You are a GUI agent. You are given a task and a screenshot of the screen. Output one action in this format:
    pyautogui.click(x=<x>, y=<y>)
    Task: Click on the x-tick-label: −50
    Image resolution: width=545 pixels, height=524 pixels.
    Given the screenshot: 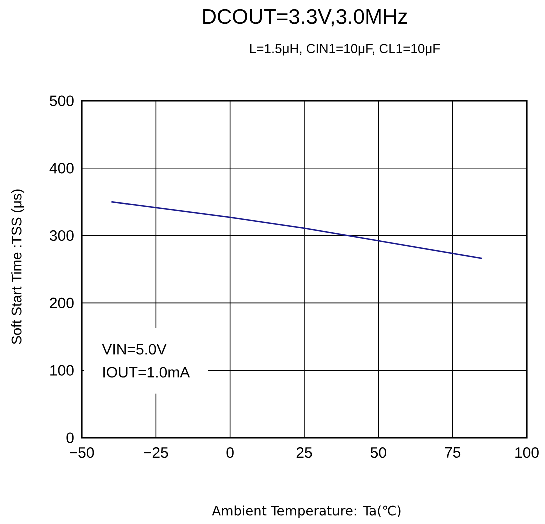 What is the action you would take?
    pyautogui.click(x=82, y=453)
    